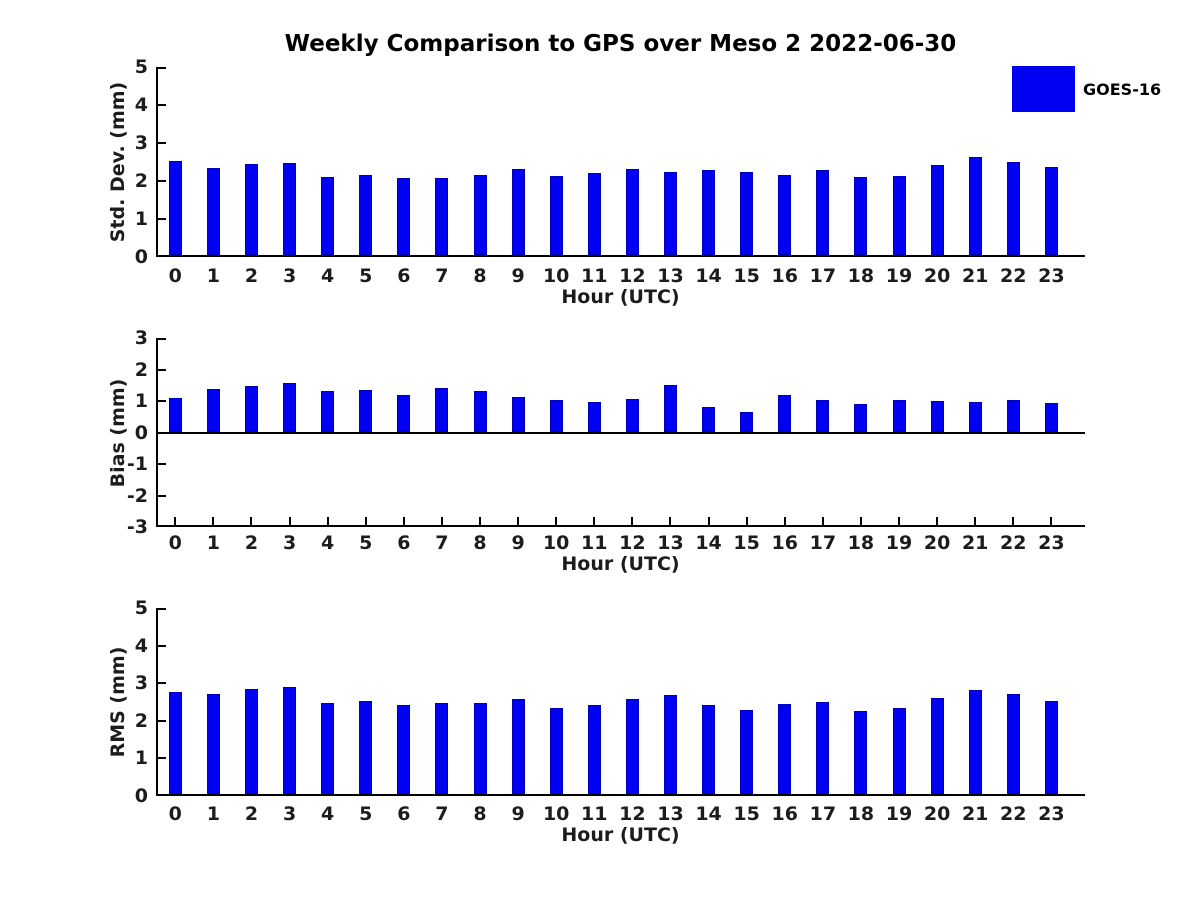 This screenshot has width=1200, height=900. Describe the element at coordinates (141, 608) in the screenshot. I see `y-tick-label: 5` at that location.